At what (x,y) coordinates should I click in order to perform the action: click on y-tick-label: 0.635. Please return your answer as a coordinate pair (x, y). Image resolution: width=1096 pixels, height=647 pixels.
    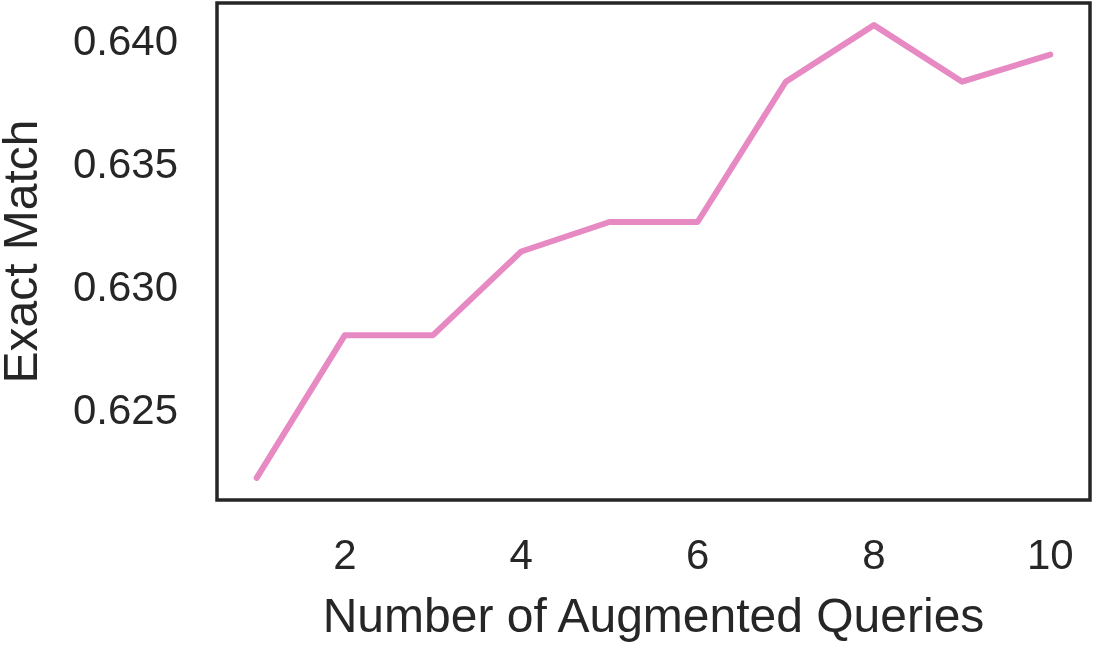
    Looking at the image, I should click on (125, 163).